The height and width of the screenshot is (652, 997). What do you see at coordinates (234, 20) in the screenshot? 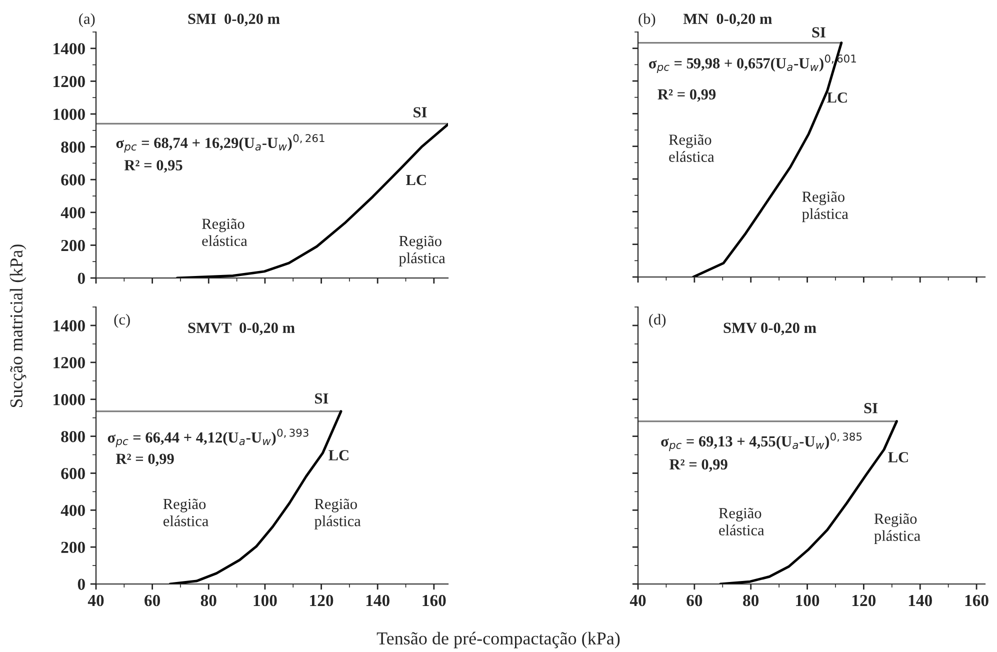
I see `chart-title: SMI 0-0,20 m` at bounding box center [234, 20].